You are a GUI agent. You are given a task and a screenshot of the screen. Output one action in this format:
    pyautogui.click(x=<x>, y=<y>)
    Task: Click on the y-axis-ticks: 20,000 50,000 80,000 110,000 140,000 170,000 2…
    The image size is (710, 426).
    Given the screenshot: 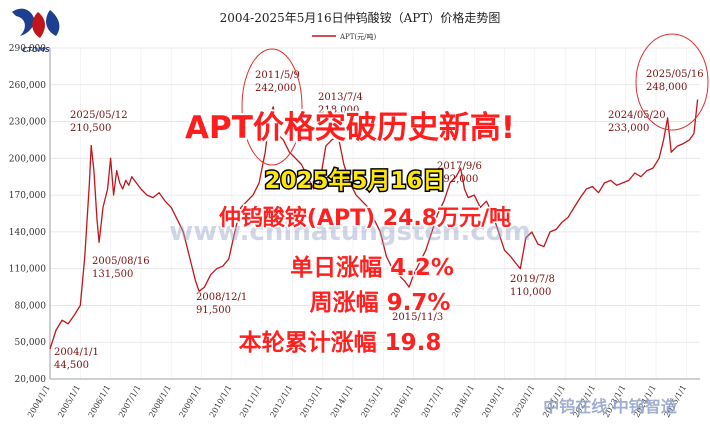 What is the action you would take?
    pyautogui.click(x=27, y=214)
    